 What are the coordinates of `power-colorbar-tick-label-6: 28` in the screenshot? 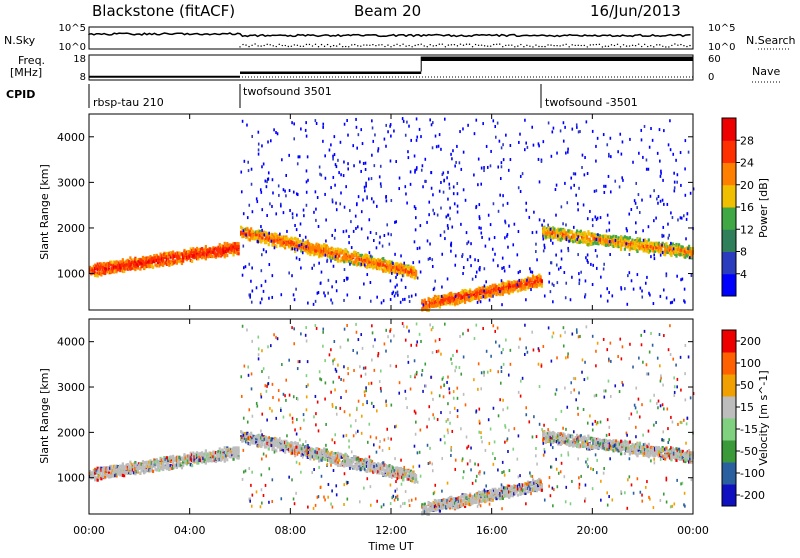 It's located at (747, 140).